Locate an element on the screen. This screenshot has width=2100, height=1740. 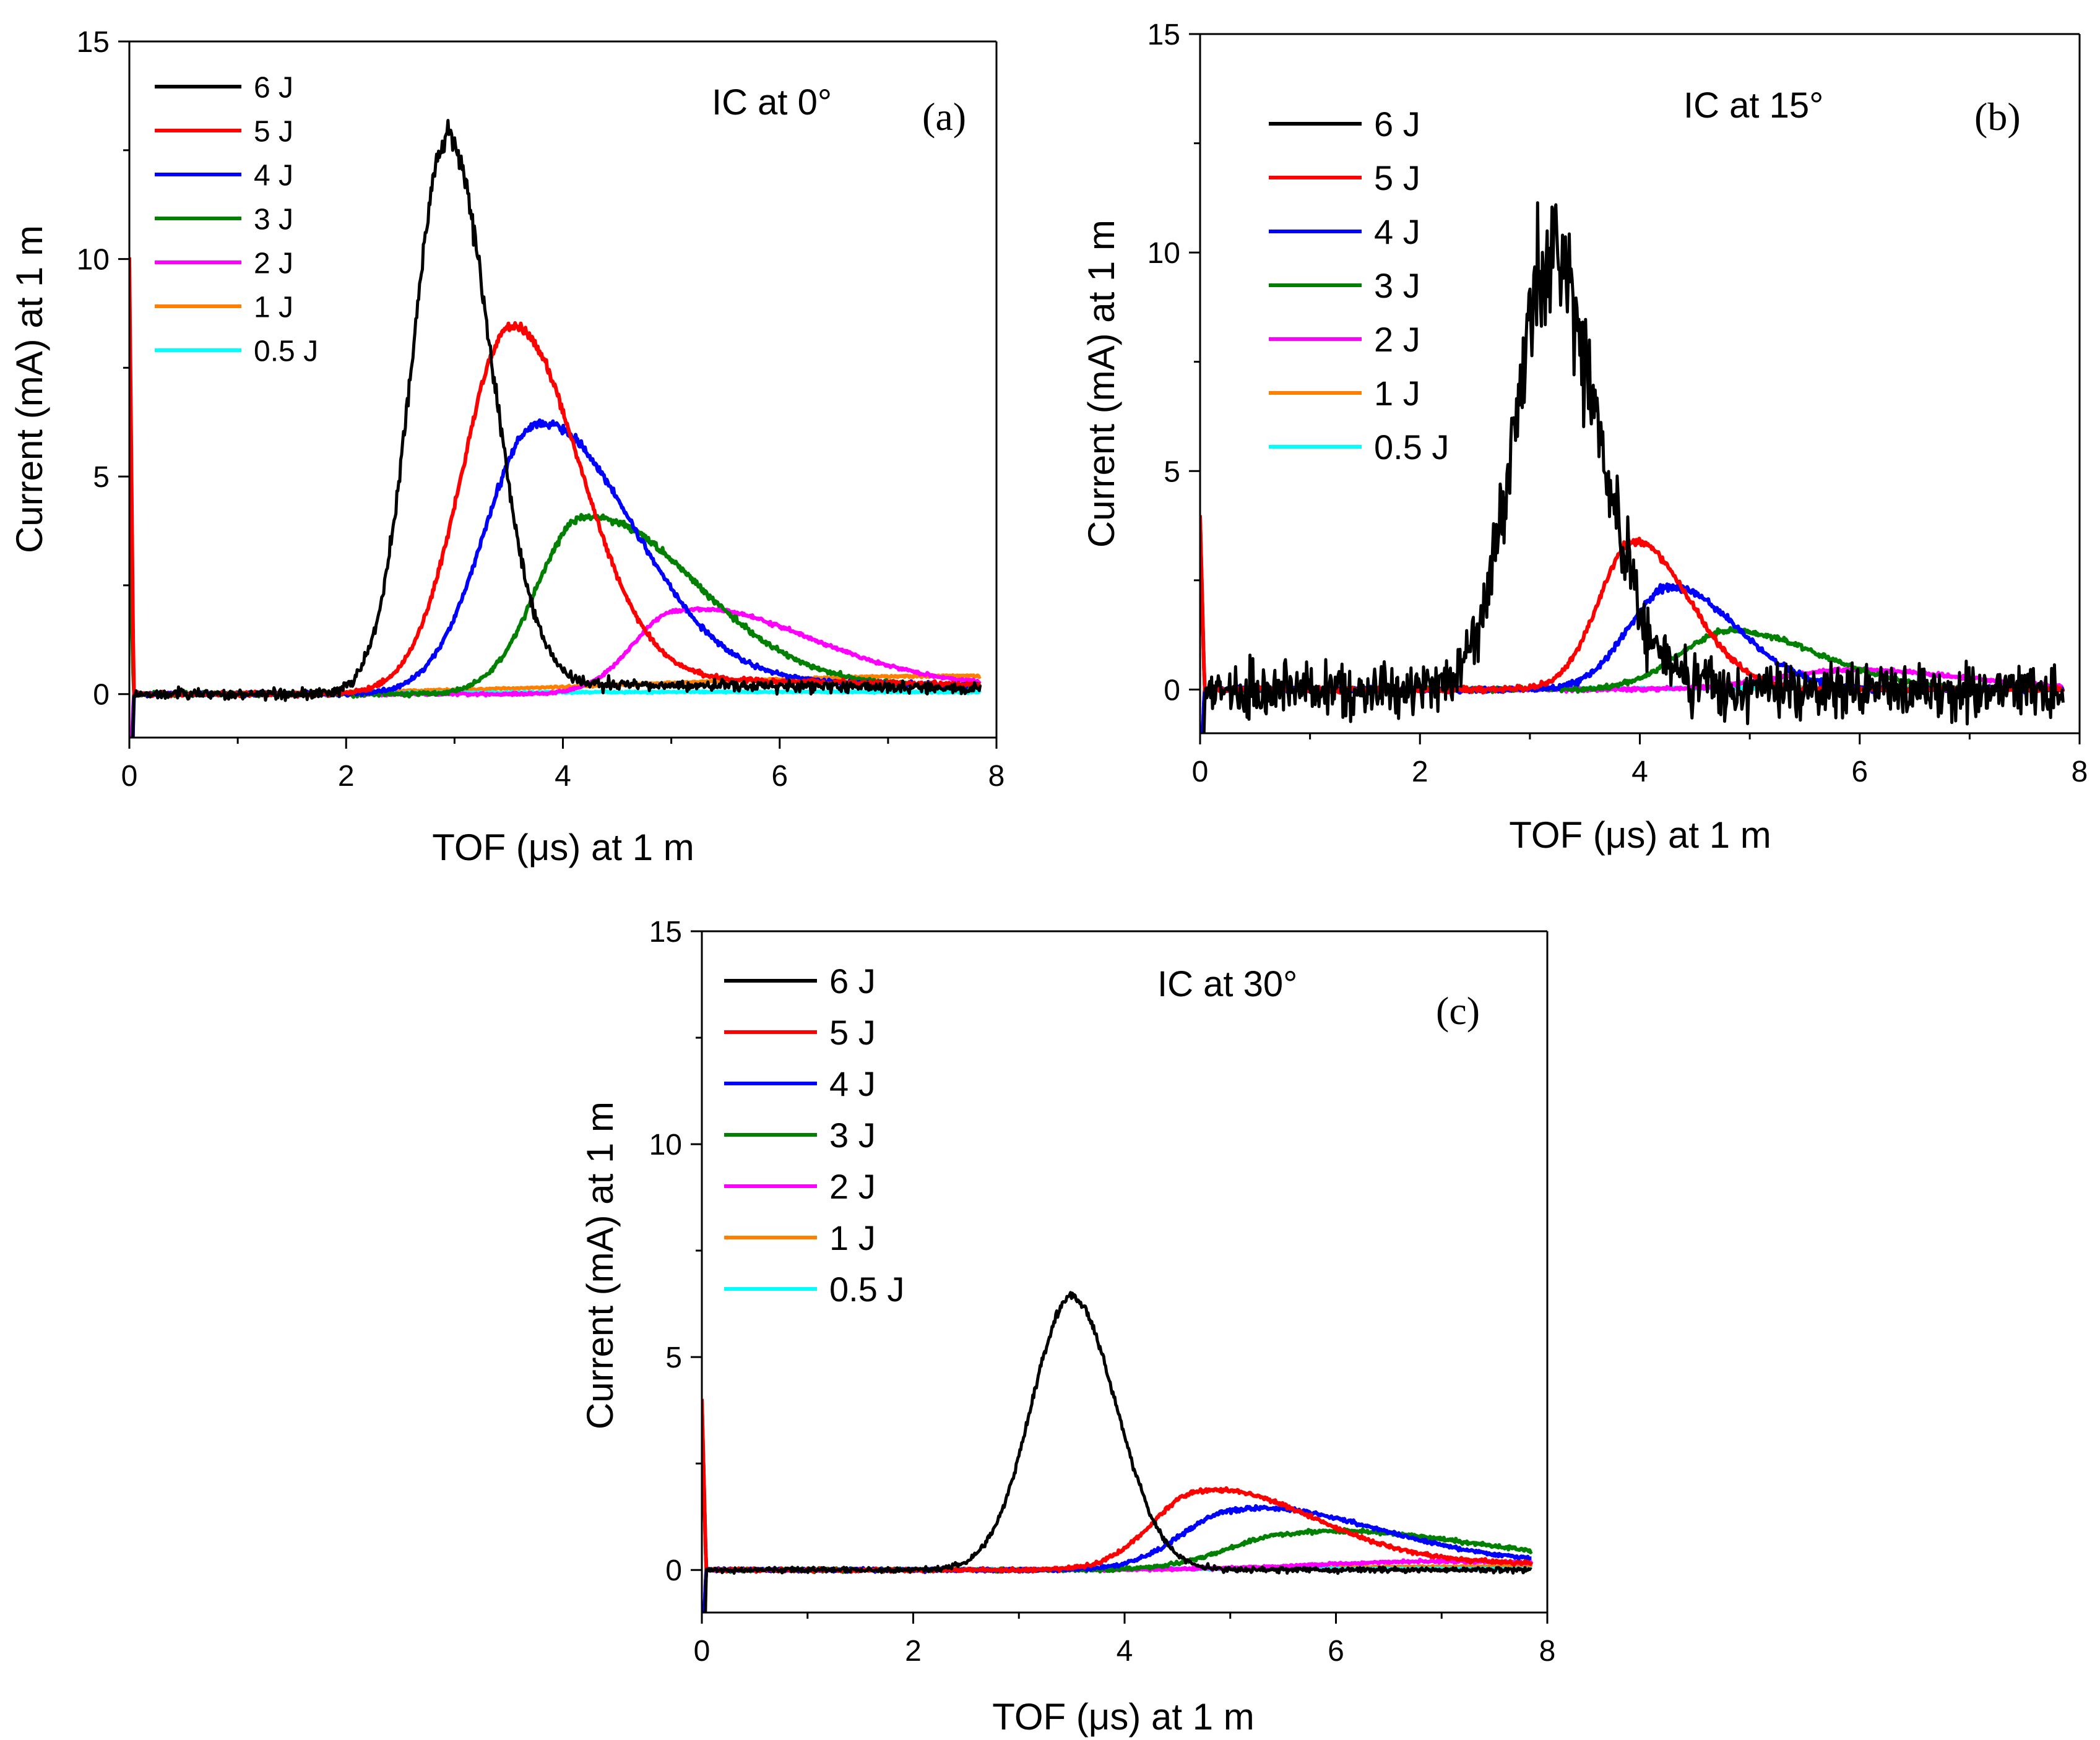
panel-label: (a) is located at coordinates (944, 117).